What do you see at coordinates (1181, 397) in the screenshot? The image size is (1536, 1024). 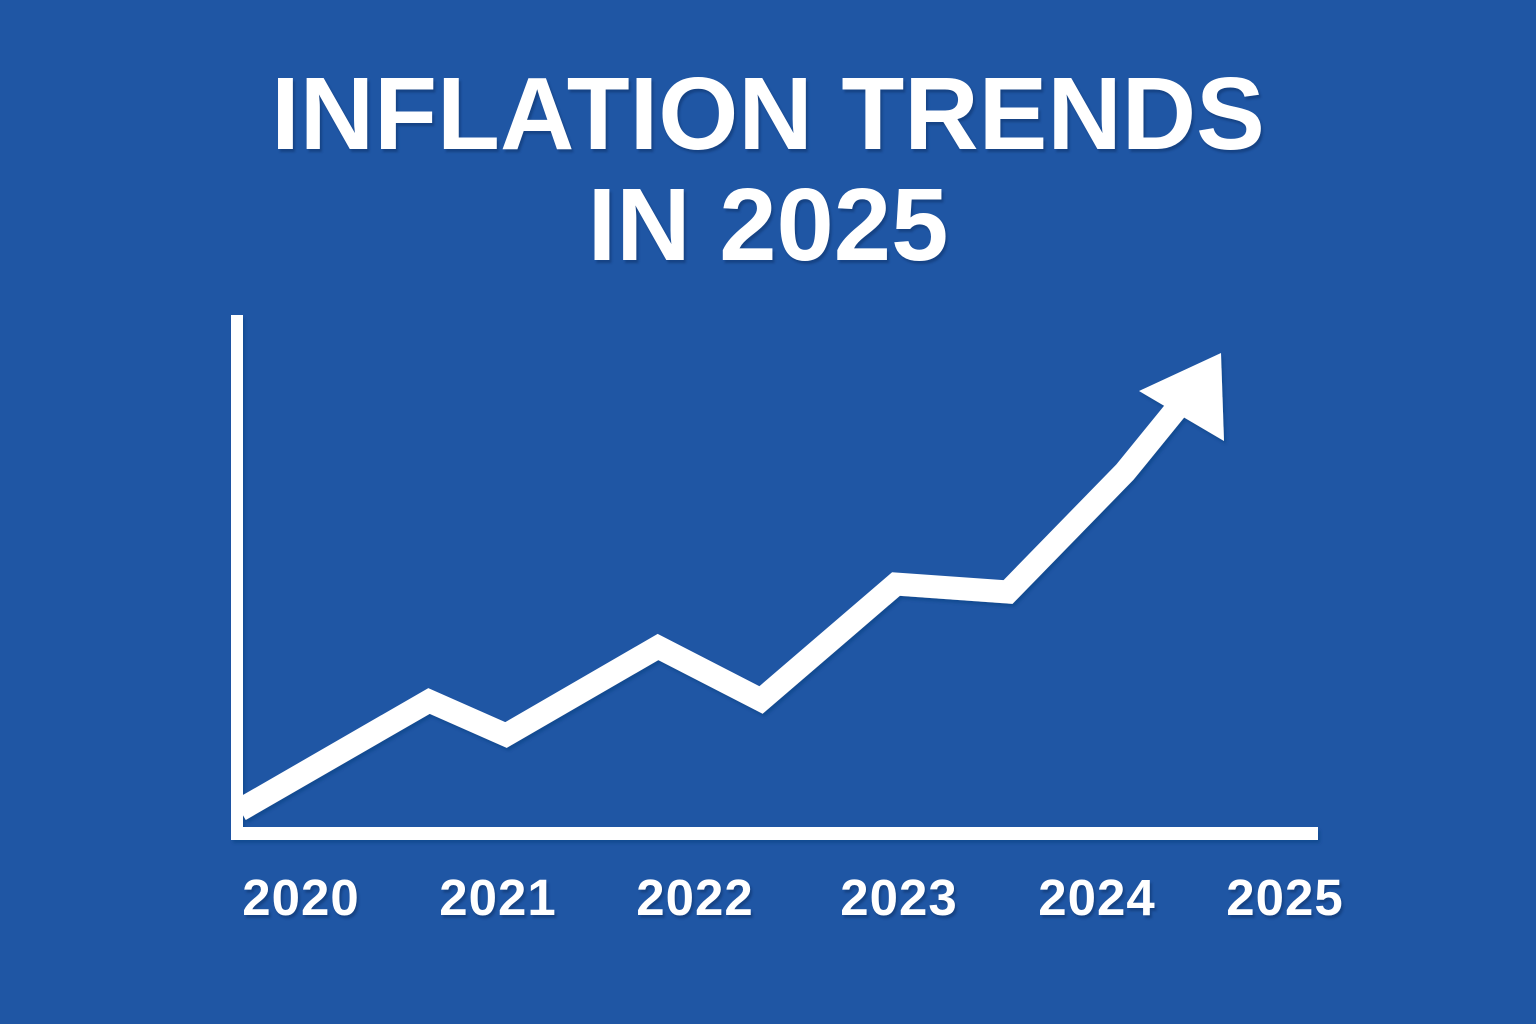 I see `arrow-head-icon` at bounding box center [1181, 397].